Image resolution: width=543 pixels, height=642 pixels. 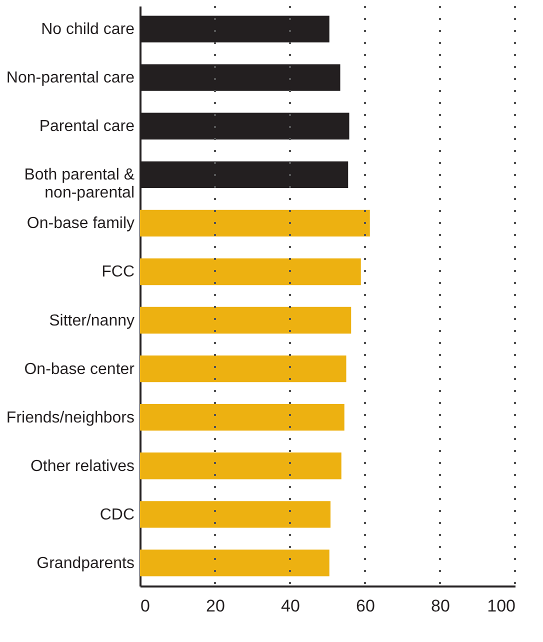 I want to click on y-tick-label: No child care, so click(x=88, y=29).